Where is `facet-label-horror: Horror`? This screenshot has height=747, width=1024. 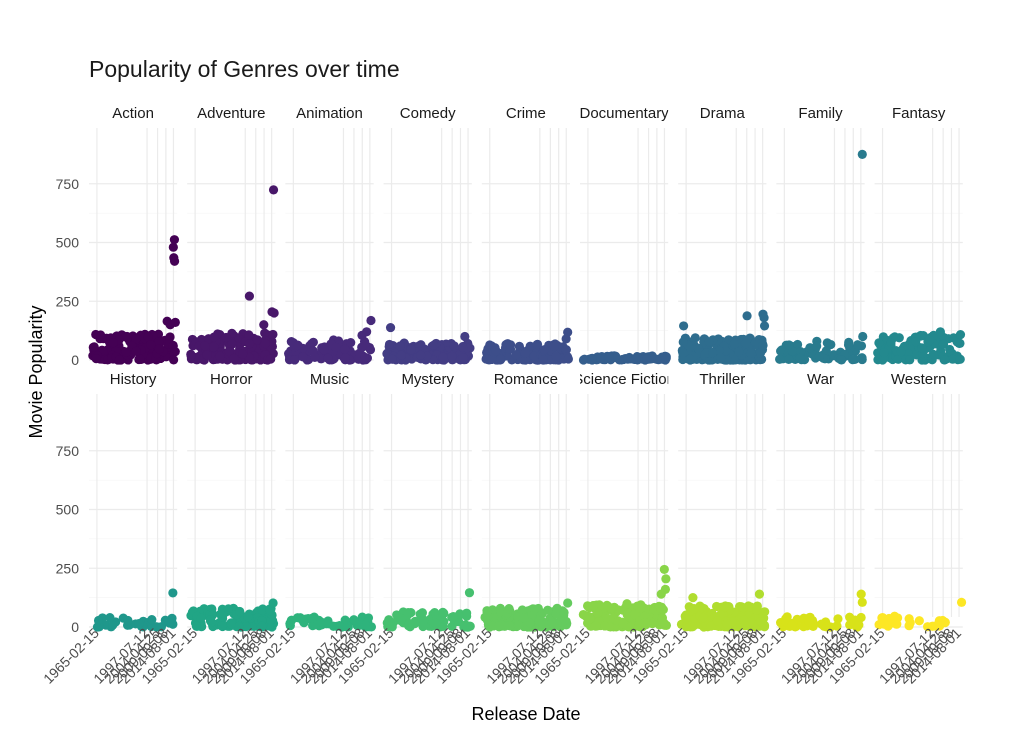 facet-label-horror: Horror is located at coordinates (231, 379).